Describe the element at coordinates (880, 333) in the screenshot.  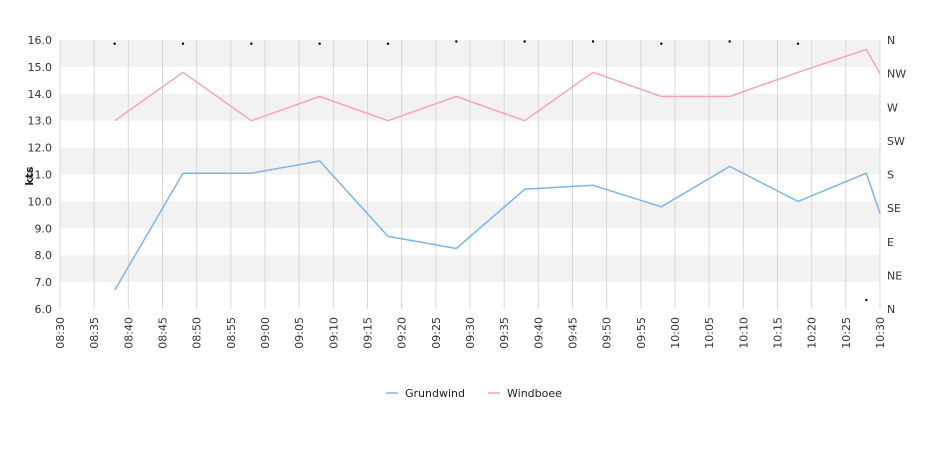
I see `x-tick-label: 10:30` at that location.